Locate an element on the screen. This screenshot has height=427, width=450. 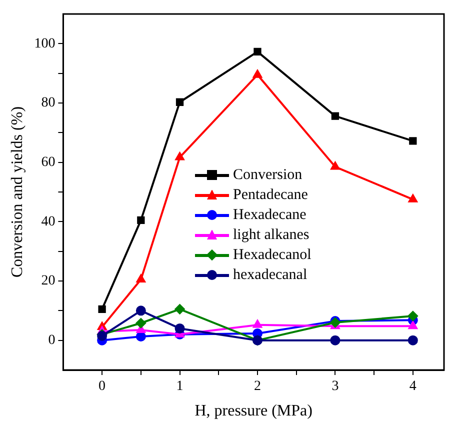
y-tick-label: 80 is located at coordinates (48, 103).